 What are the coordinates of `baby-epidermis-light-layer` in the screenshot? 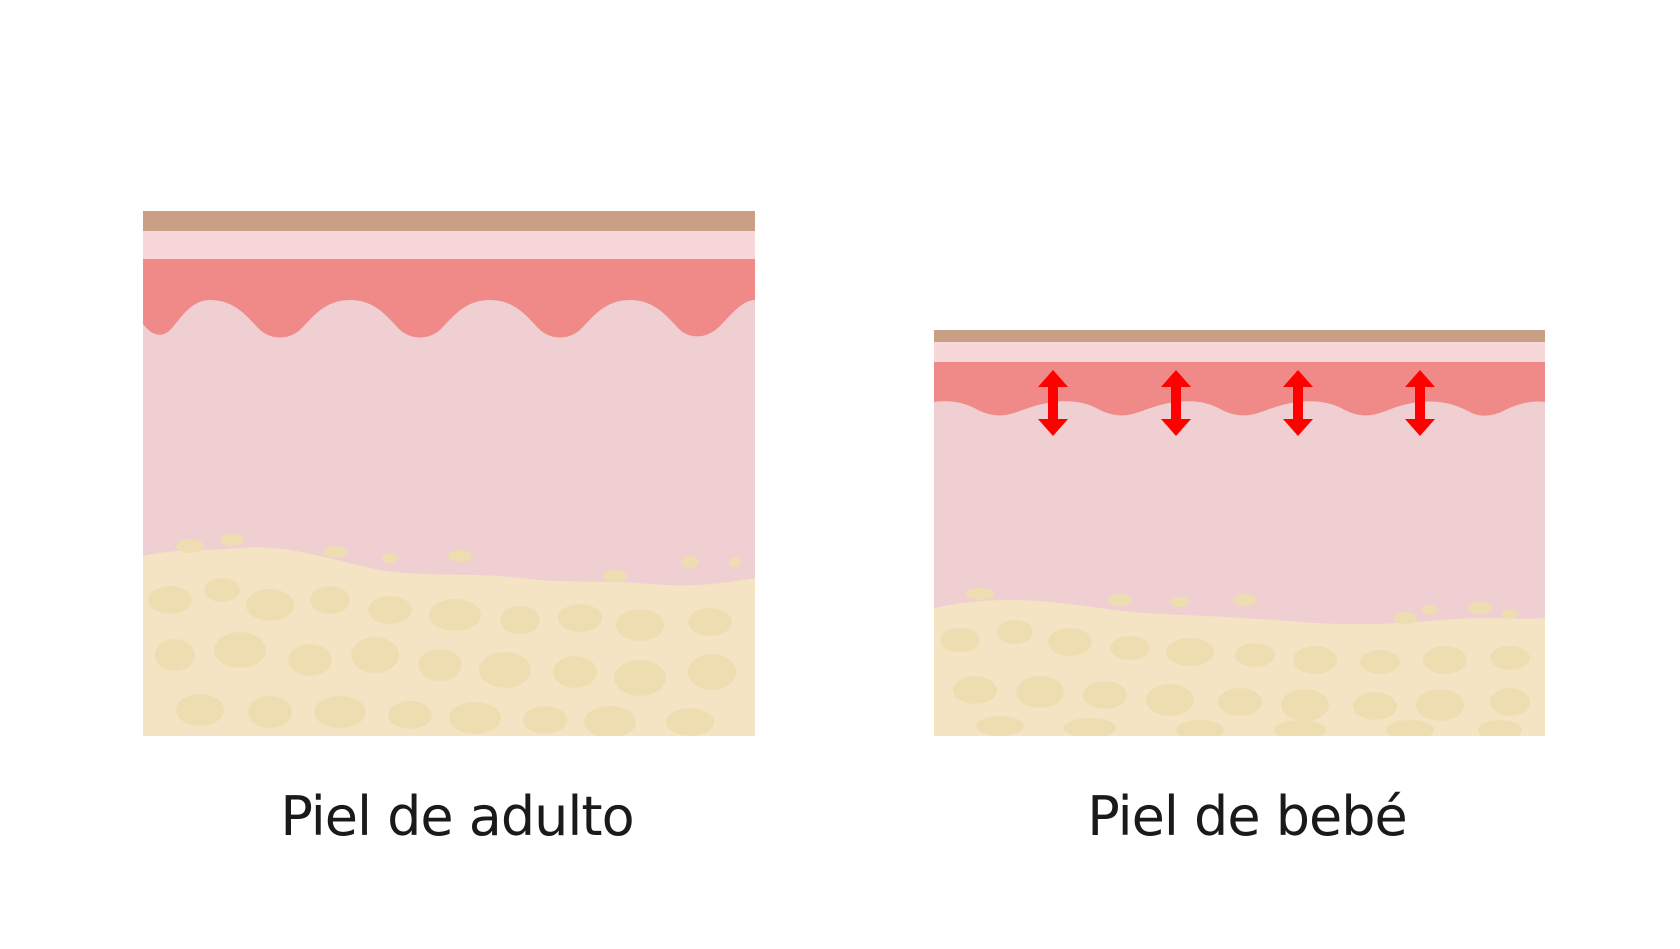 It's located at (1239, 352).